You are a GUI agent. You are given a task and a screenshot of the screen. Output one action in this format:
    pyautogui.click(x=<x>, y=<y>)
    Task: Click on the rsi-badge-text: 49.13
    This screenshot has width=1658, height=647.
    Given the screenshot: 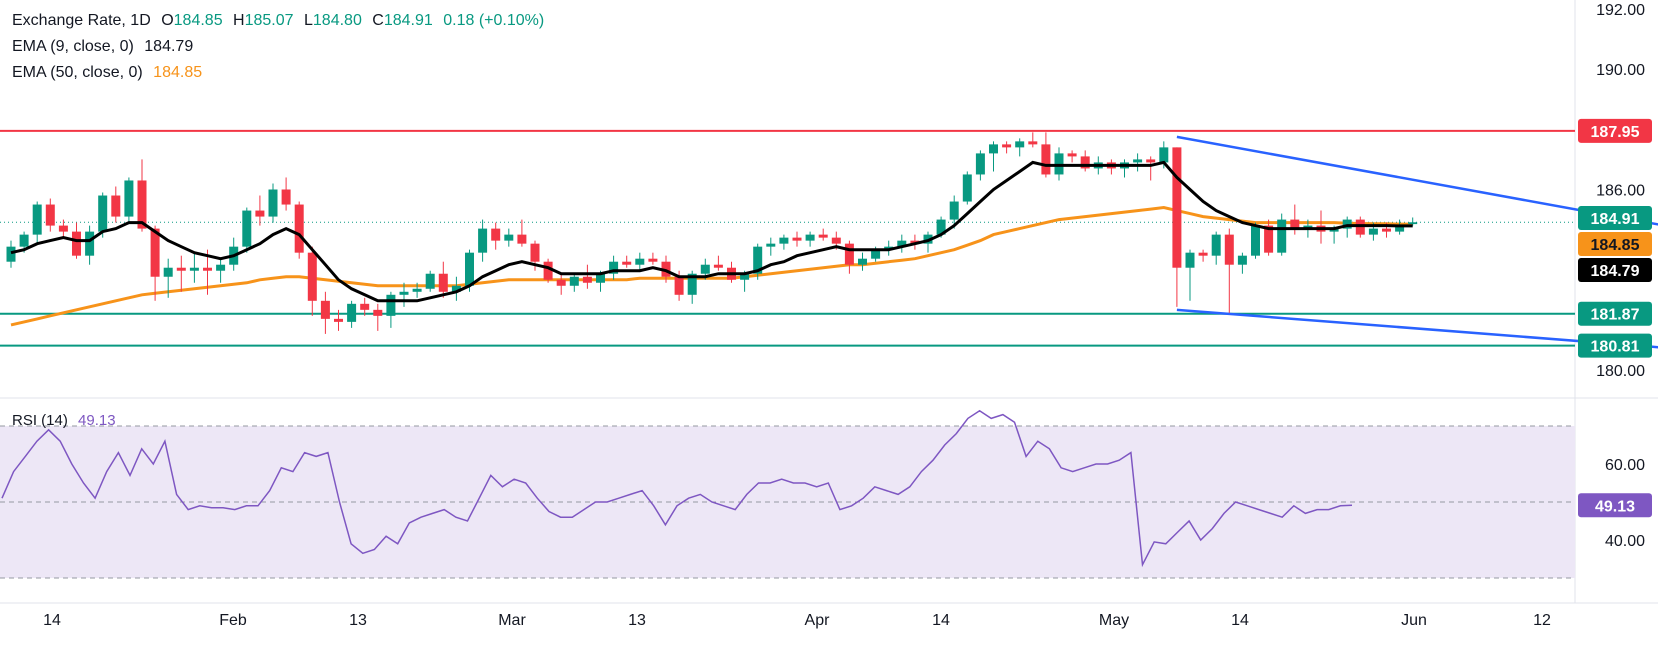 What is the action you would take?
    pyautogui.click(x=1615, y=506)
    